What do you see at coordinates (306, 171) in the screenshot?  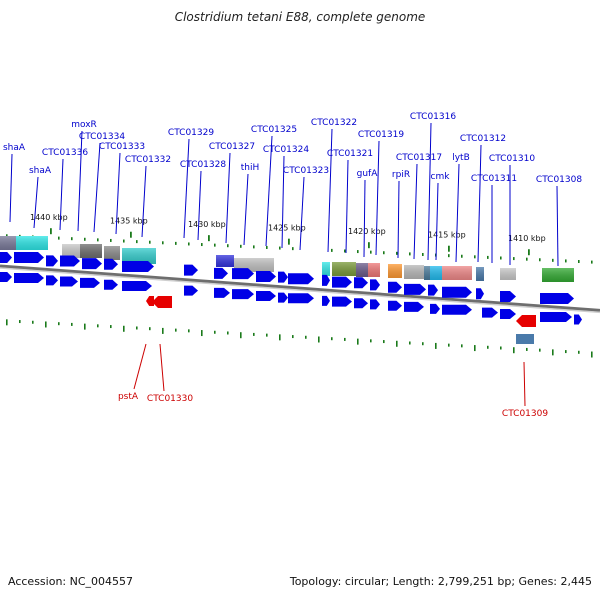 I see `forward-gene-label: CTC01323` at bounding box center [306, 171].